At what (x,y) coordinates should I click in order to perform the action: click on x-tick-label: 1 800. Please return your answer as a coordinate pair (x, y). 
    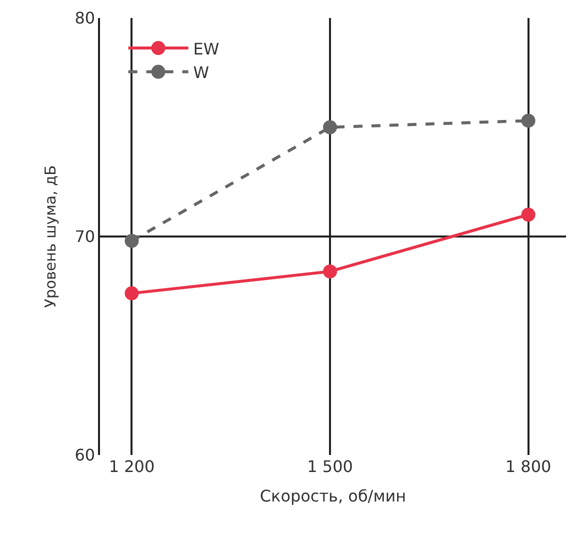
    Looking at the image, I should click on (528, 466).